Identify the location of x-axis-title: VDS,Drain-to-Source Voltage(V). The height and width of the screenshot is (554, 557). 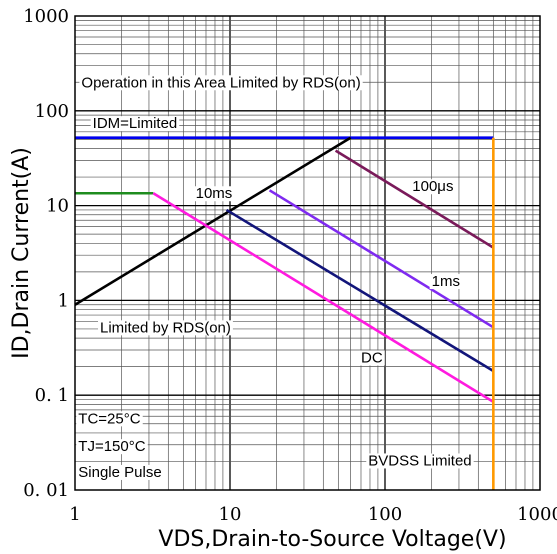
(332, 539).